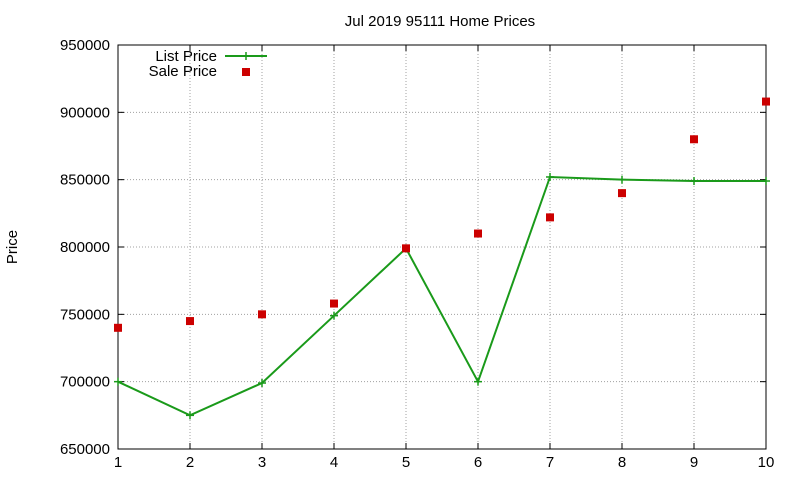 This screenshot has height=480, width=800. I want to click on y-axis-label: Price, so click(12, 247).